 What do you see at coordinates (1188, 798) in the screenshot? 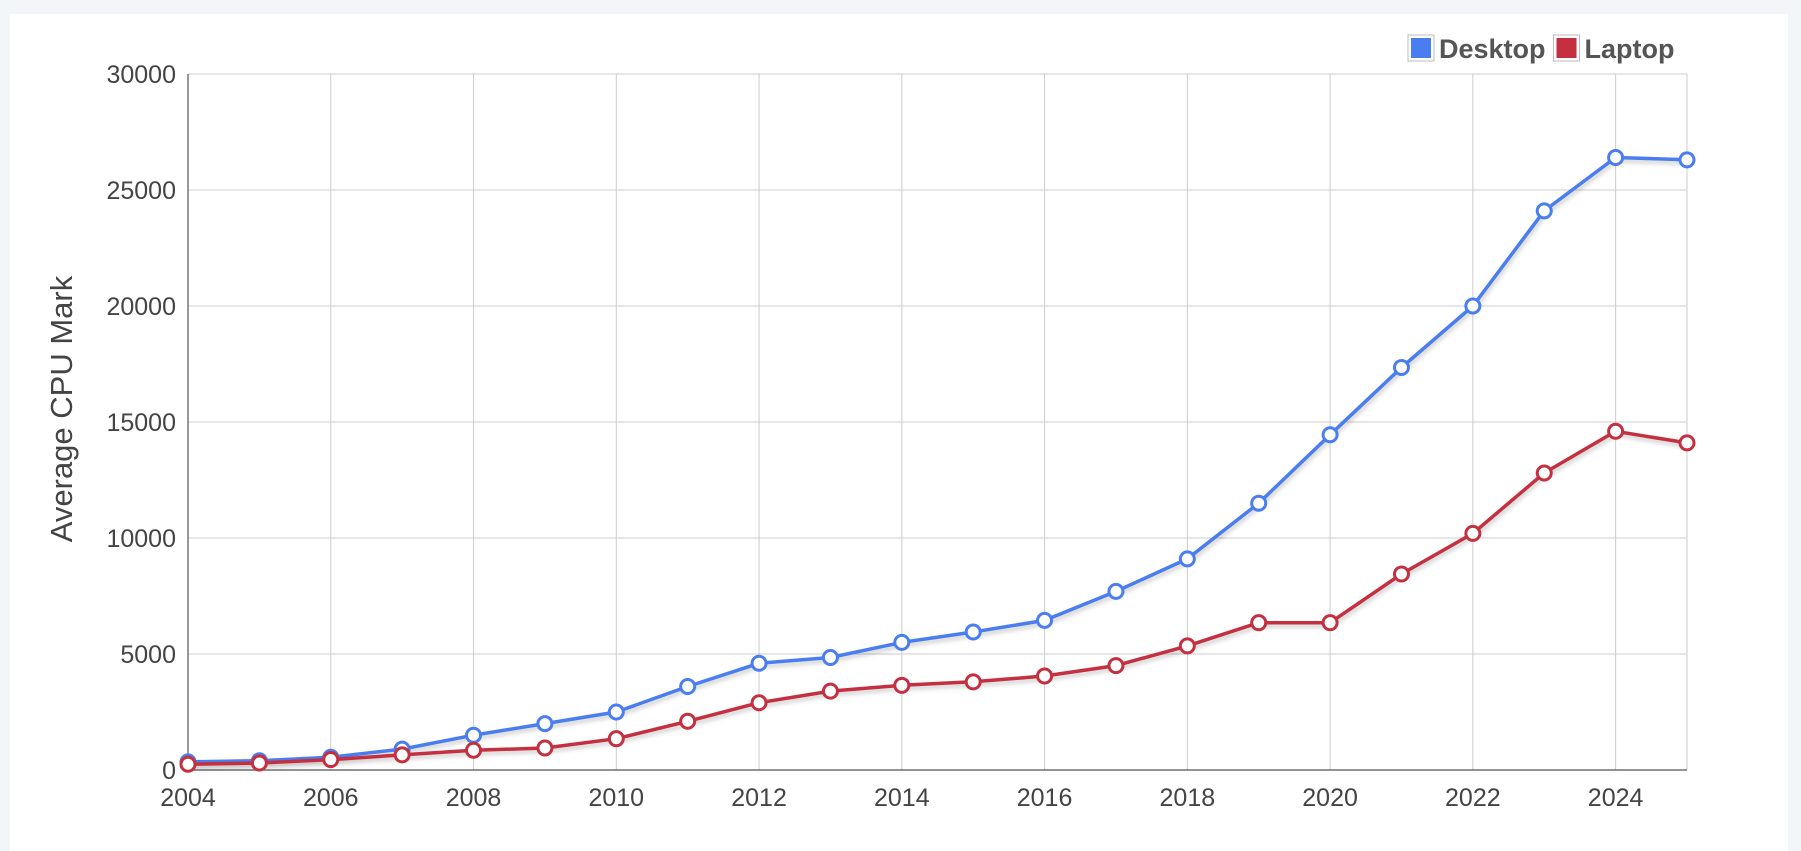
I see `x-tick-label: 2018` at bounding box center [1188, 798].